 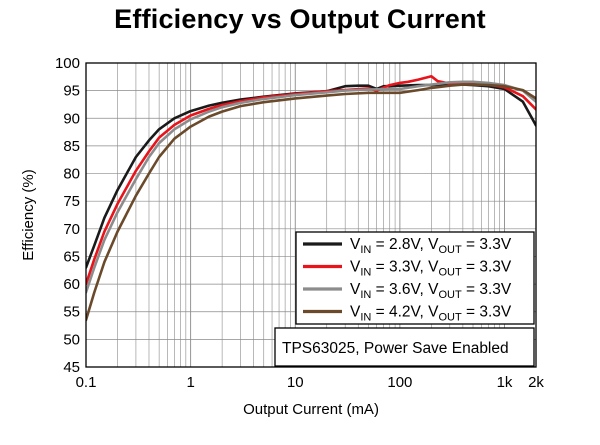 What do you see at coordinates (295, 382) in the screenshot?
I see `x-tick-label: 10` at bounding box center [295, 382].